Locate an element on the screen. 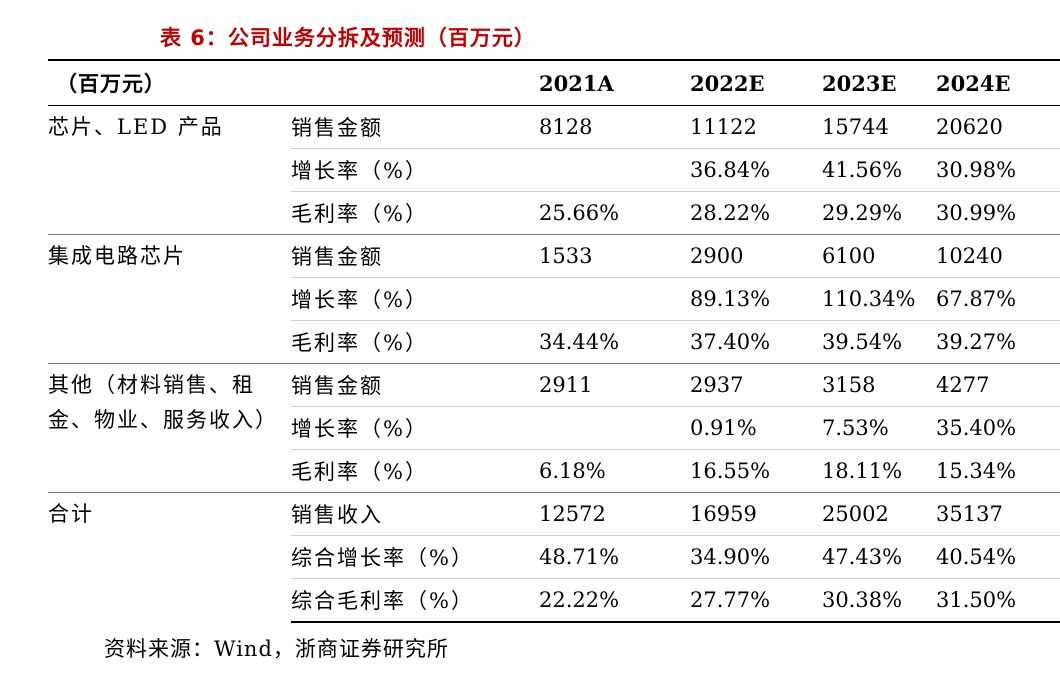 This screenshot has width=1060, height=693. value-cell: 6.18% is located at coordinates (614, 471).